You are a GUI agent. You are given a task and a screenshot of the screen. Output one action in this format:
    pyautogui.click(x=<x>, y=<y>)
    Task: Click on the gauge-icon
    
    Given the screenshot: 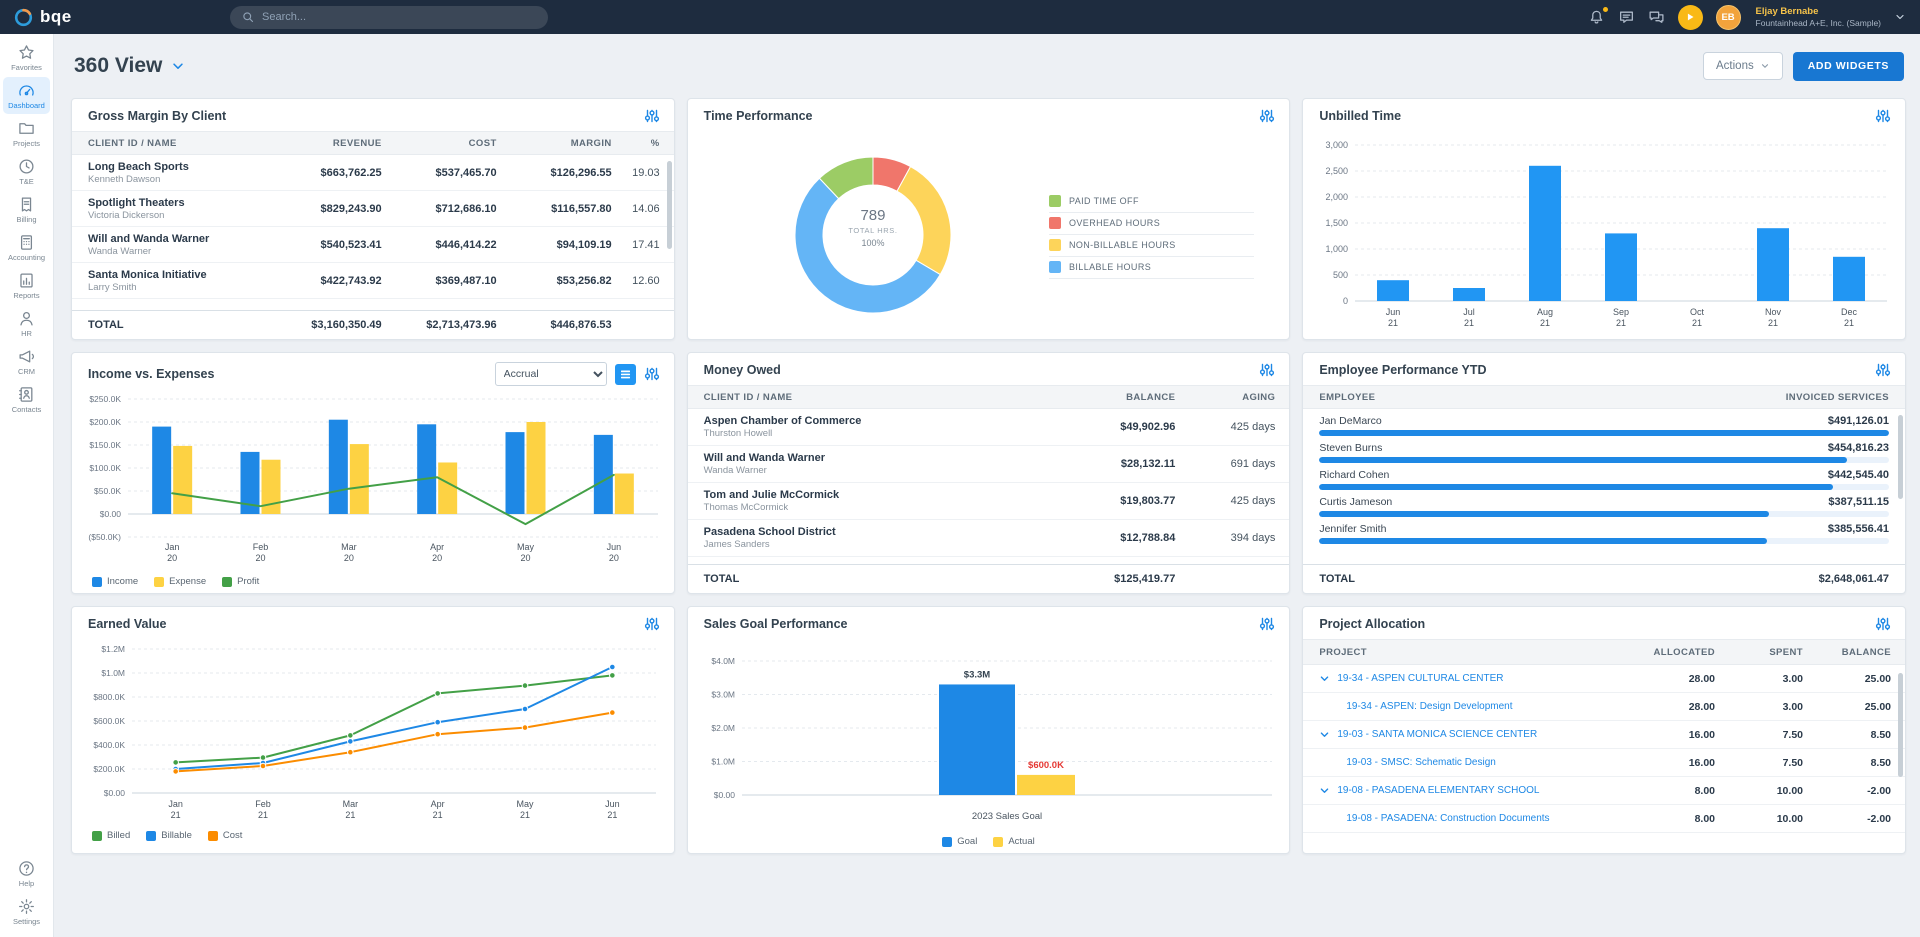 What is the action you would take?
    pyautogui.click(x=26, y=90)
    